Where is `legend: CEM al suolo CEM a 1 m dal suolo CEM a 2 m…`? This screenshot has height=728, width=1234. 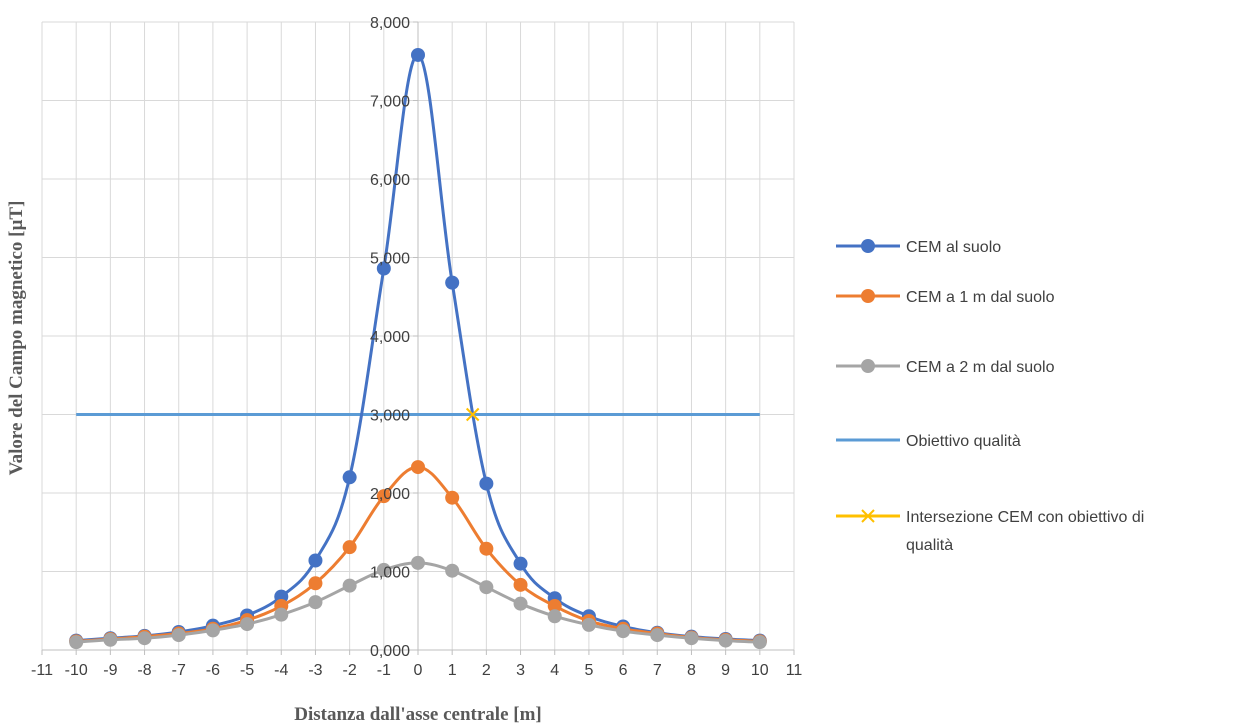 legend: CEM al suolo CEM a 1 m dal suolo CEM a 2 m… is located at coordinates (990, 396).